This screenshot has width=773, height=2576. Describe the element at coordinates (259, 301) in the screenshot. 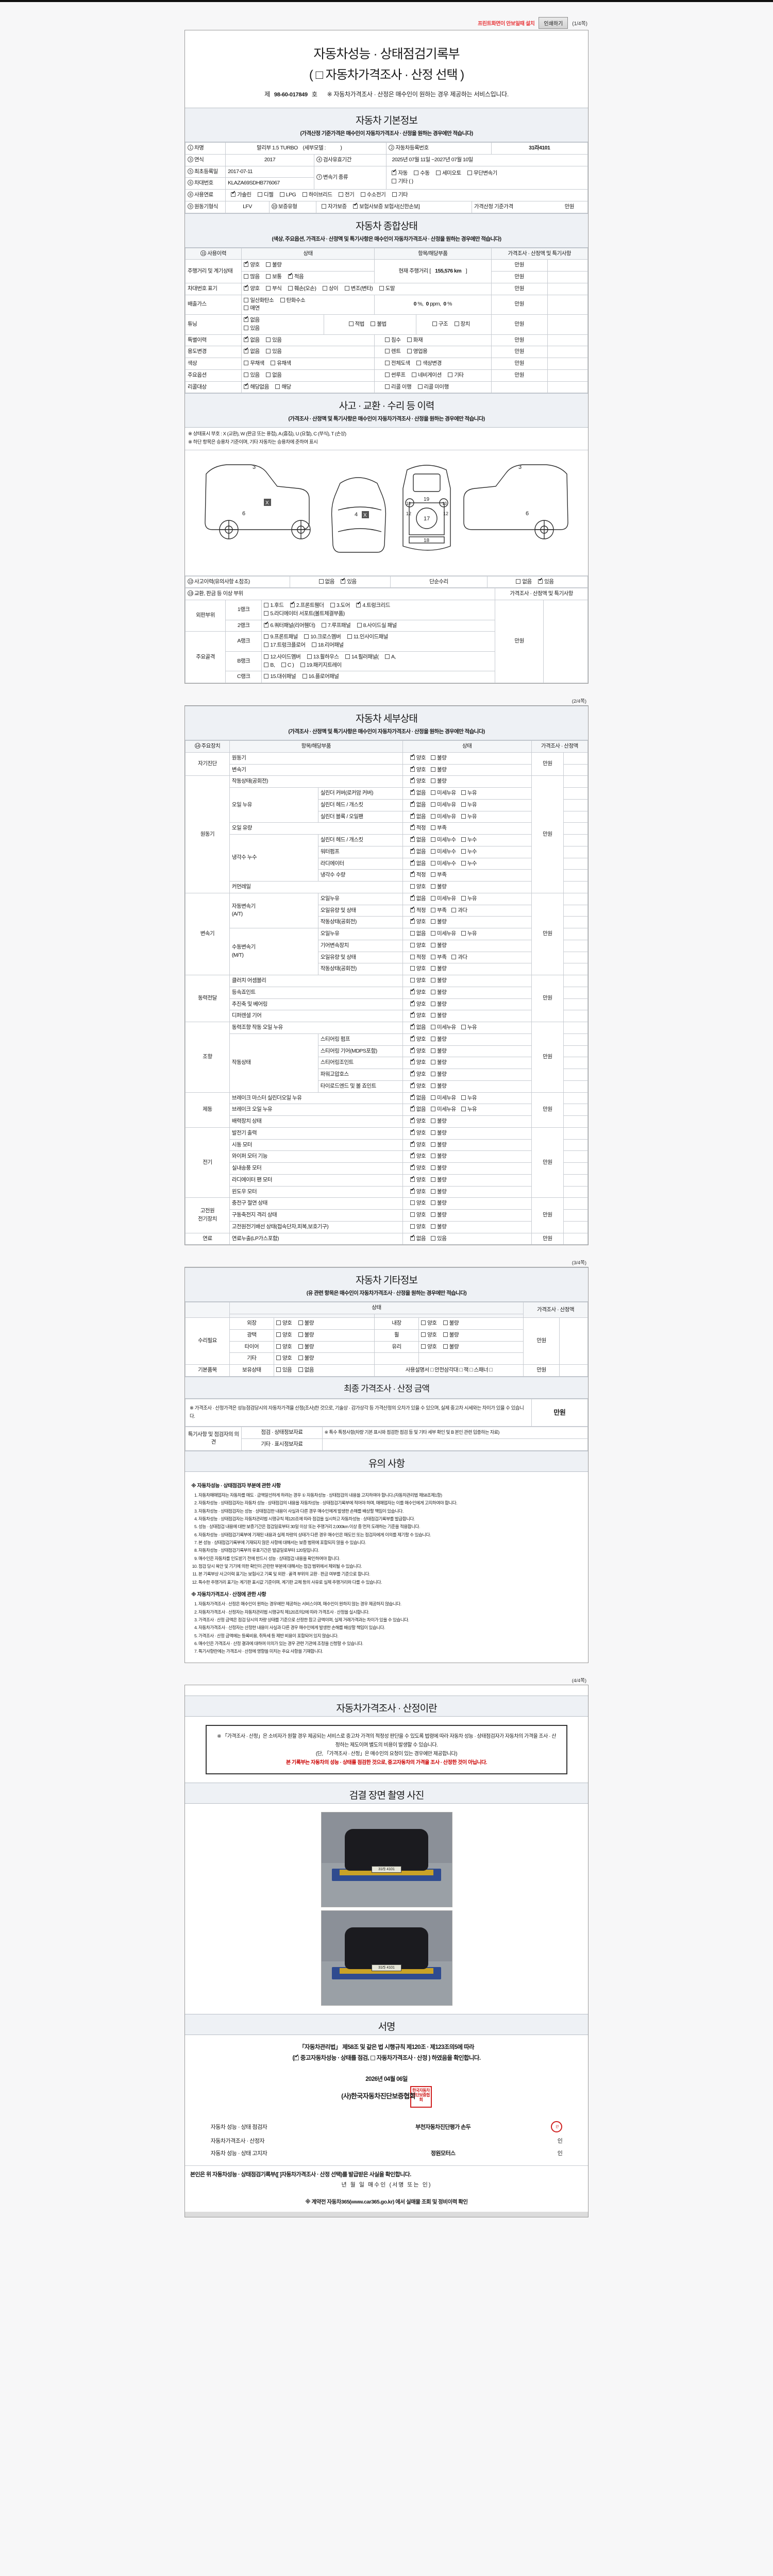

I see `emission-co: 일산화탄소` at that location.